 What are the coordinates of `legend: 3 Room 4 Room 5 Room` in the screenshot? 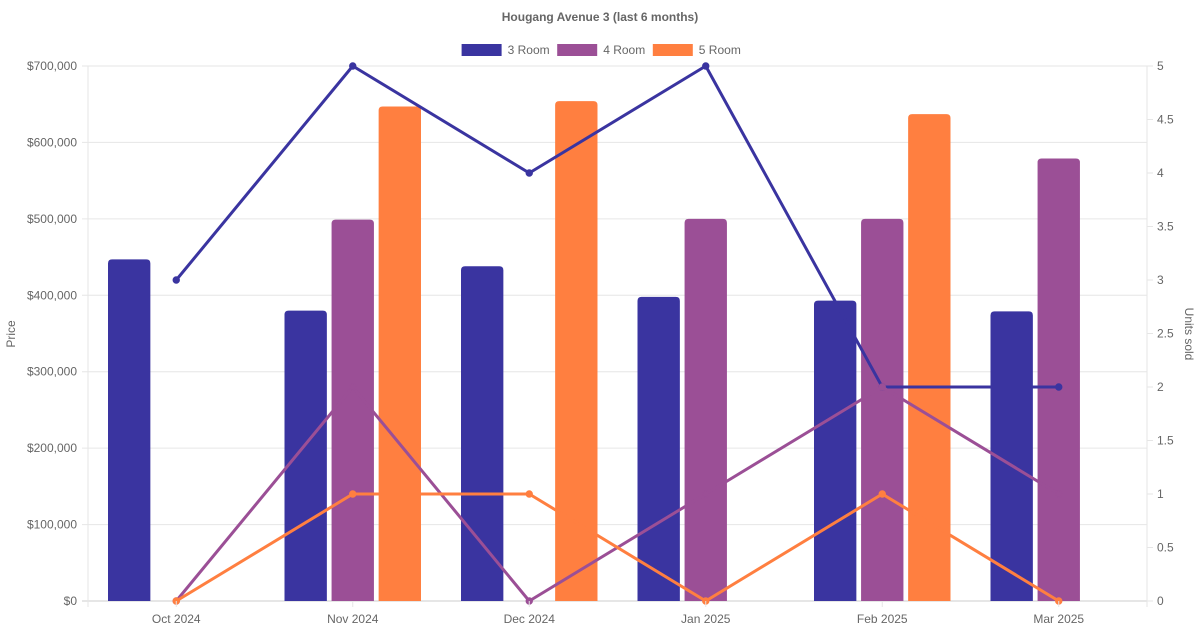 It's located at (601, 50).